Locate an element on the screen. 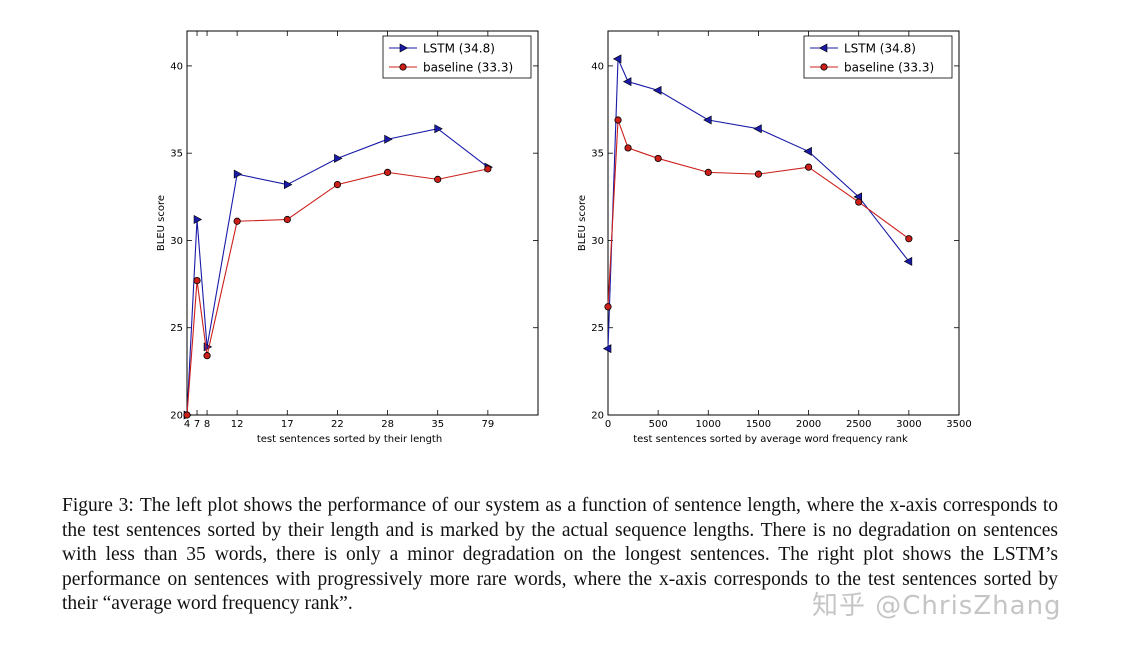 This screenshot has width=1124, height=652. chart1-ytick-label: 40 is located at coordinates (176, 66).